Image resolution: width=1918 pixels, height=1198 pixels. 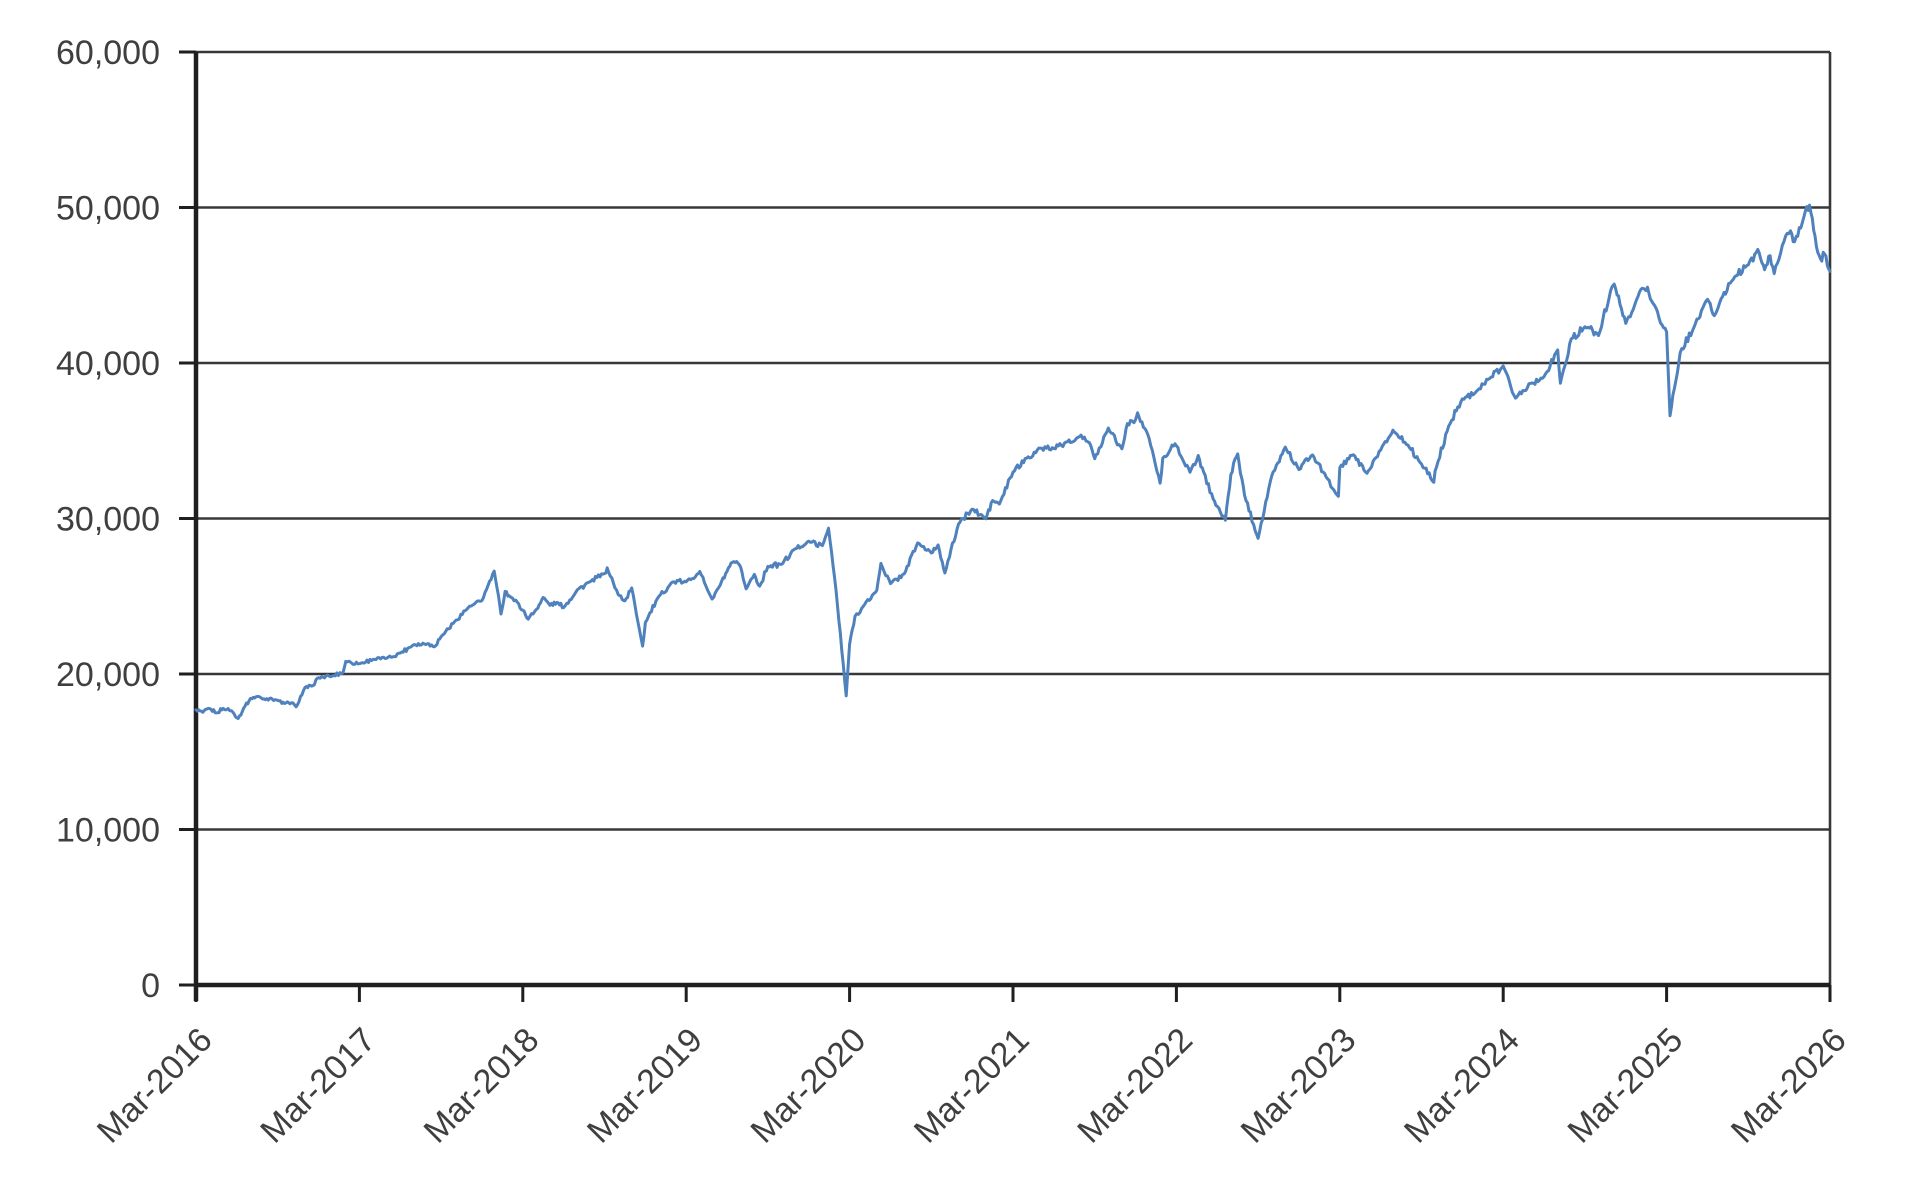 What do you see at coordinates (108, 831) in the screenshot?
I see `y-tick-label: 10,000` at bounding box center [108, 831].